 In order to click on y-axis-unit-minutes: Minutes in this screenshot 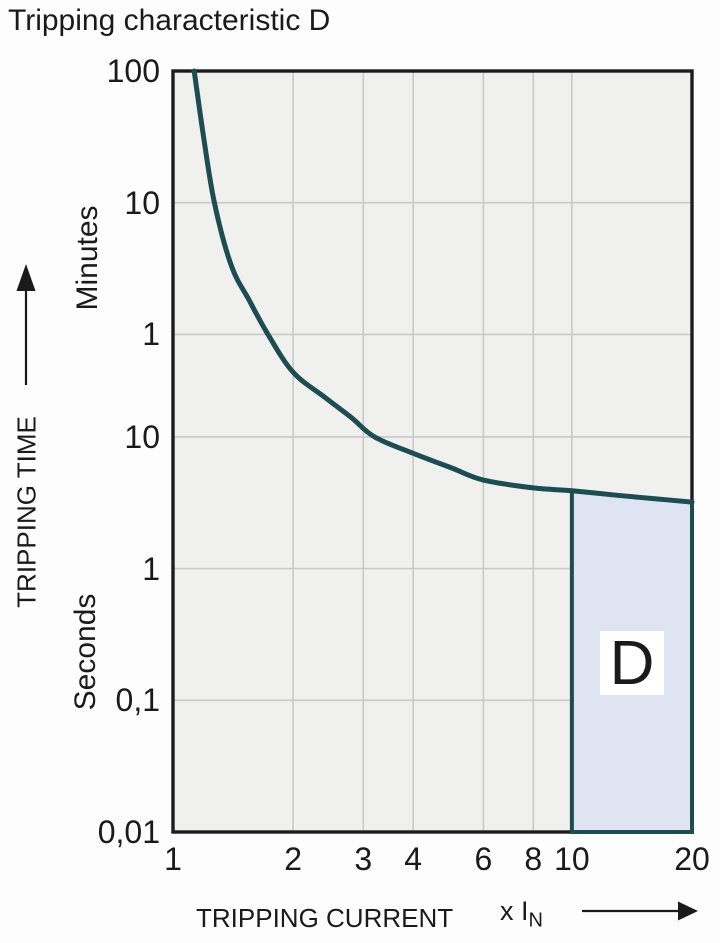, I will do `click(87, 258)`.